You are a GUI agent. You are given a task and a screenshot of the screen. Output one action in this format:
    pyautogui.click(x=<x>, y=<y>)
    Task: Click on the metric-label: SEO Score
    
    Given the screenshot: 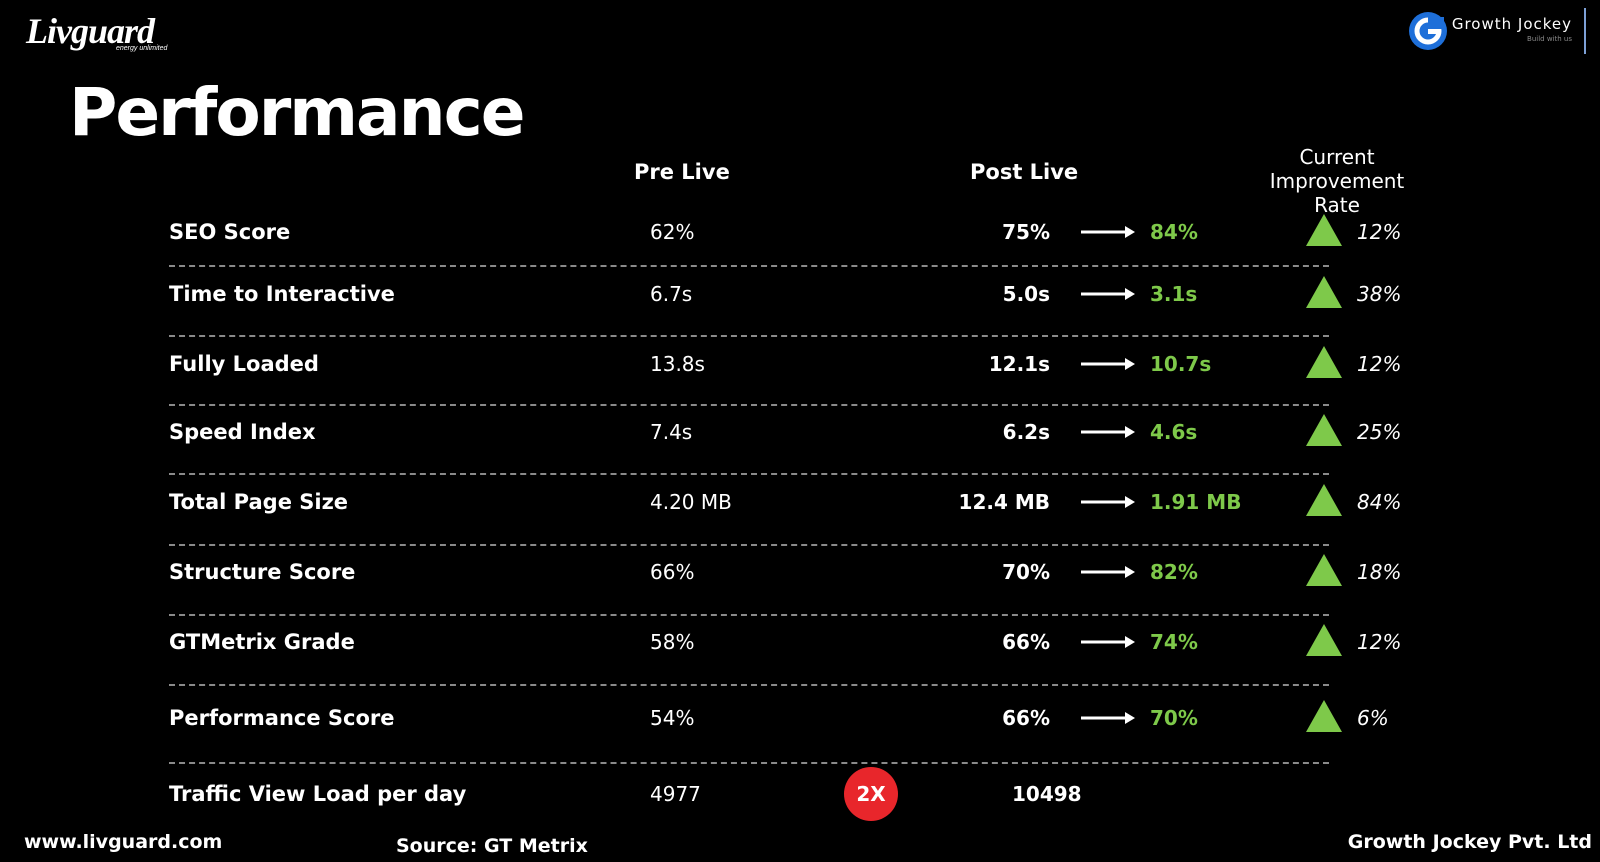 What is the action you would take?
    pyautogui.click(x=230, y=232)
    